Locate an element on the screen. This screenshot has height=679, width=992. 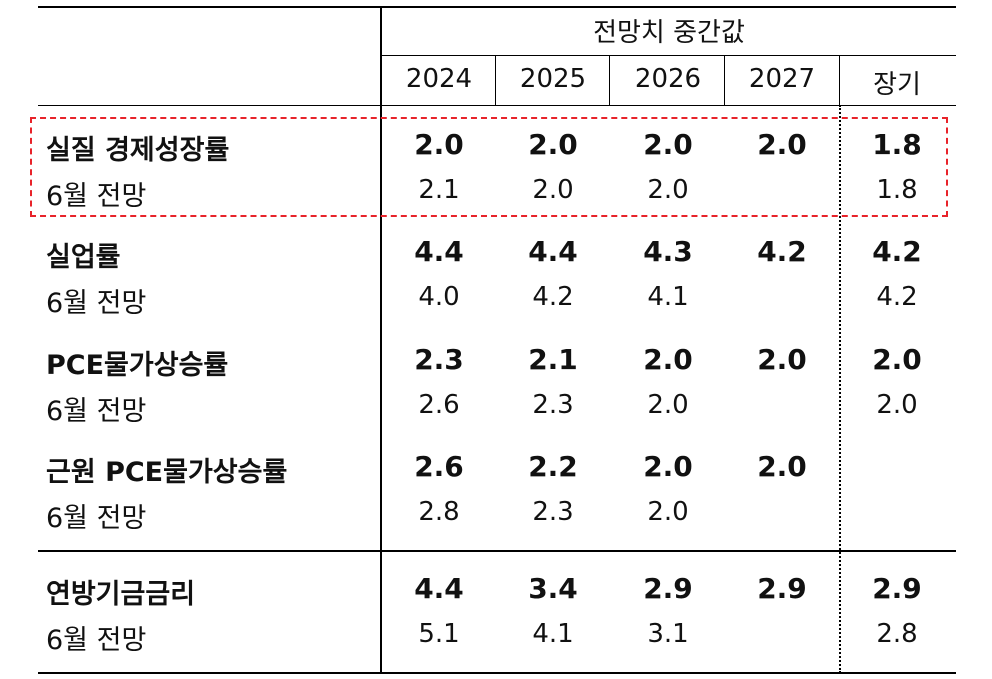
gdp-highlight-box is located at coordinates (489, 167).